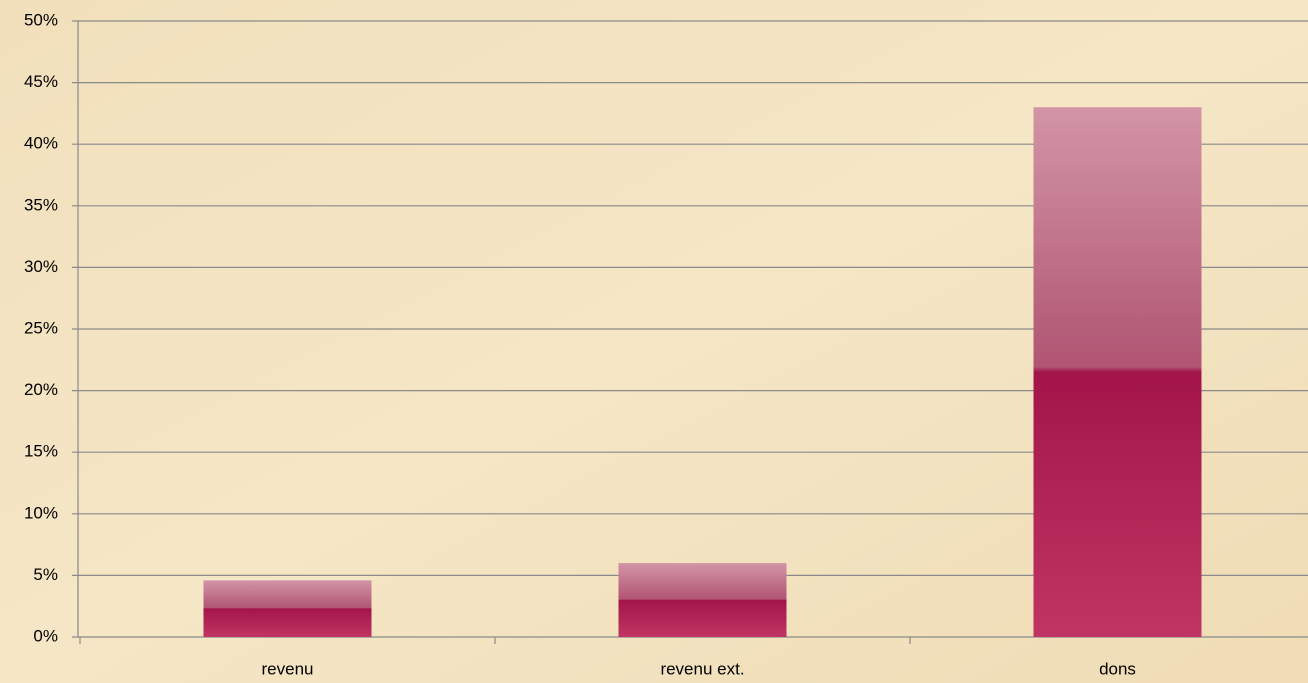 This screenshot has width=1308, height=683. What do you see at coordinates (1117, 668) in the screenshot?
I see `x-tick-label: dons` at bounding box center [1117, 668].